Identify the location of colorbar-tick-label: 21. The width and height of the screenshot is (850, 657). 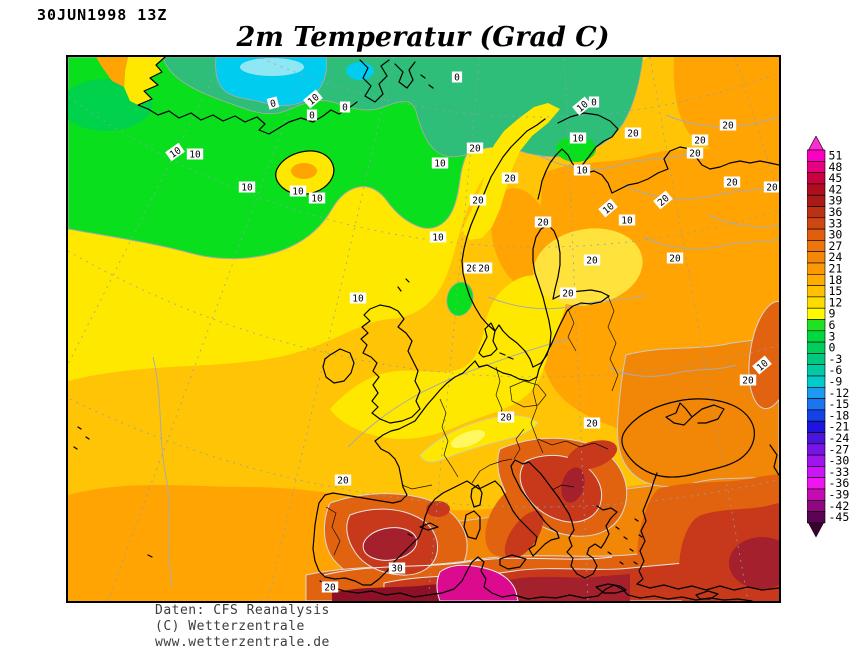
(836, 269).